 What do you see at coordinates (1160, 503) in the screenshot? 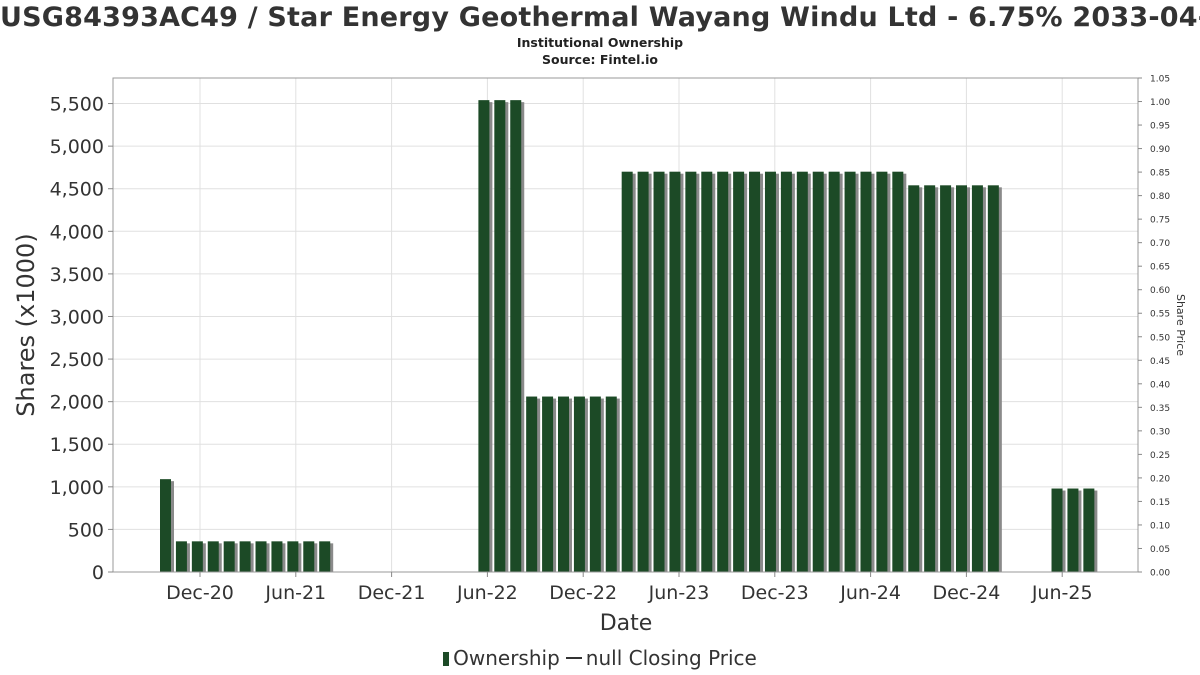
I see `y2-tick-label: 0.15` at bounding box center [1160, 503].